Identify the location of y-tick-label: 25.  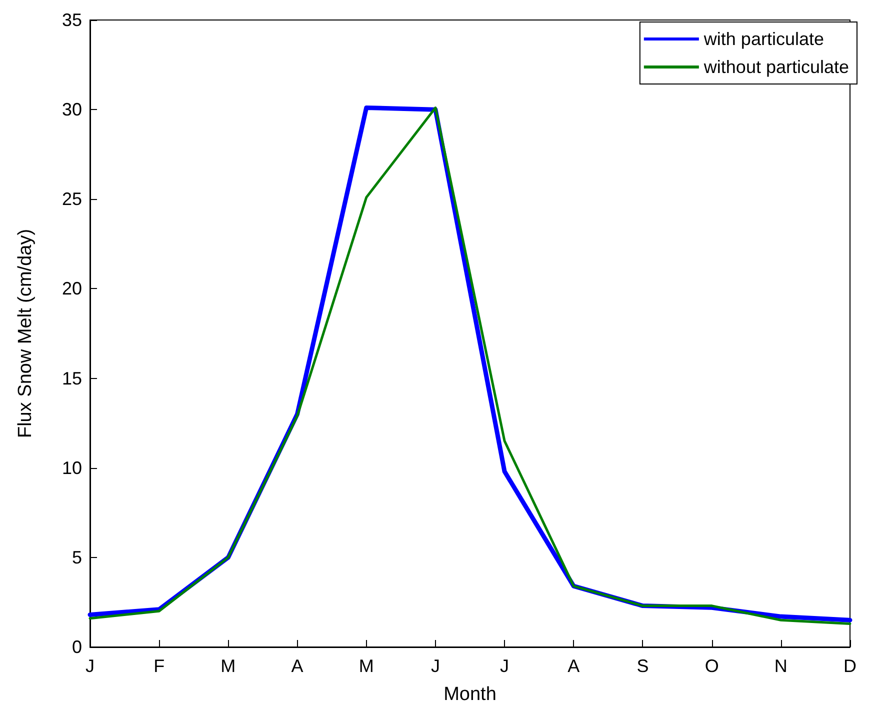
(72, 199).